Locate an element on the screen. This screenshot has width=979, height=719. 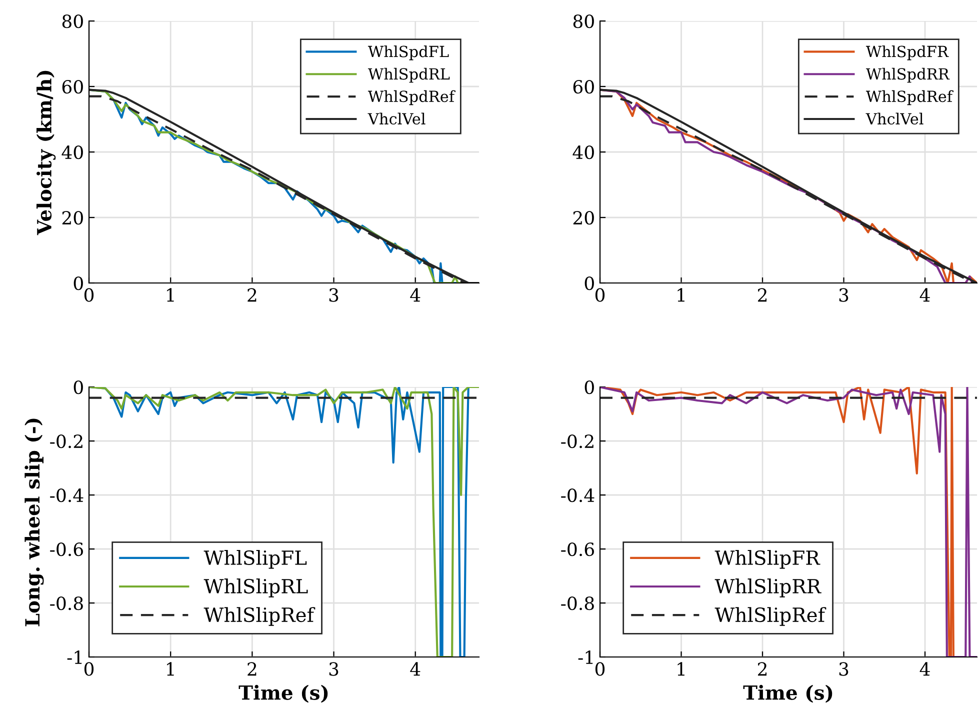
legend-label: WhlSlipRL is located at coordinates (256, 588).